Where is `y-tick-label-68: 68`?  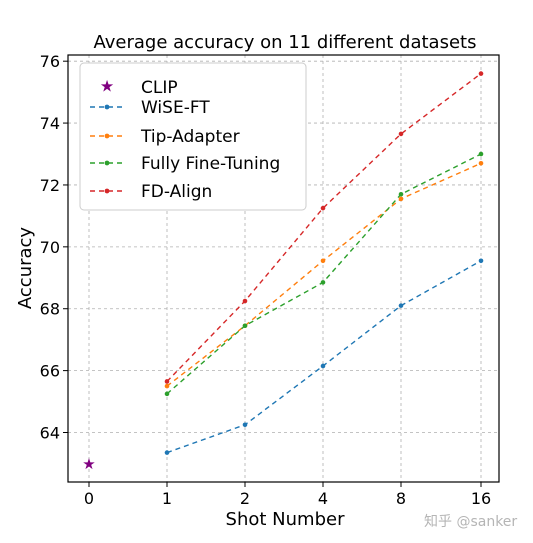
y-tick-label-68: 68 is located at coordinates (50, 309).